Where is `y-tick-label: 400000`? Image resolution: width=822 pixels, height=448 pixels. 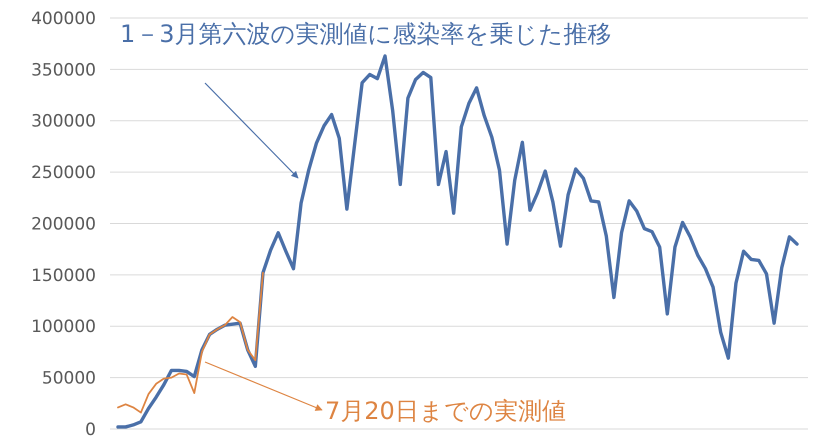
y-tick-label: 400000 is located at coordinates (63, 18).